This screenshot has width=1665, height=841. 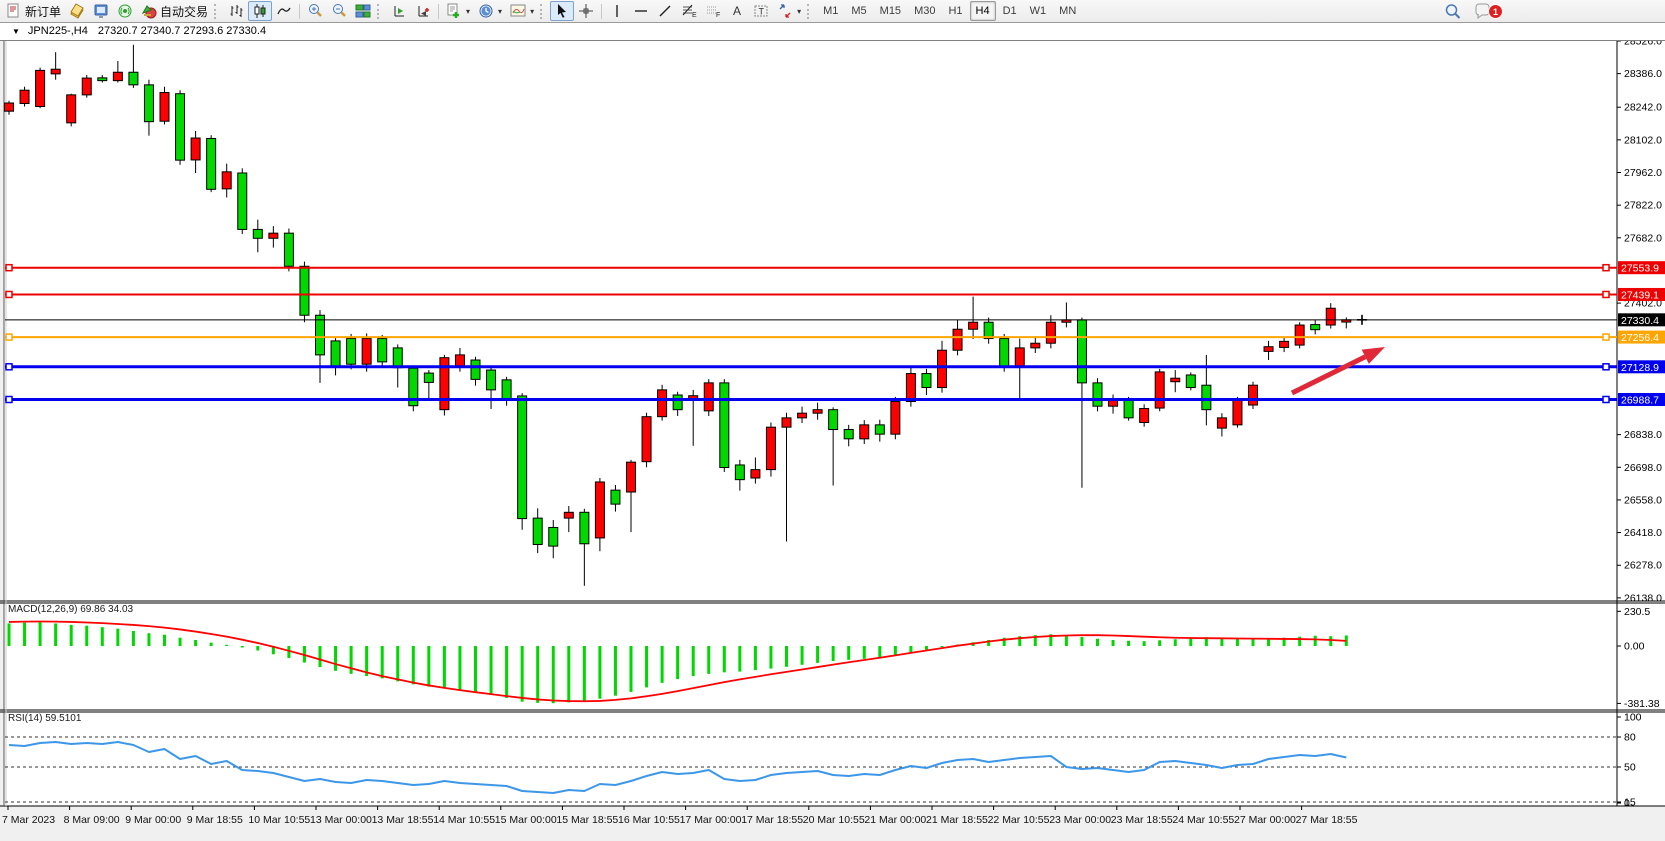 I want to click on vertical-line-button, so click(x=617, y=11).